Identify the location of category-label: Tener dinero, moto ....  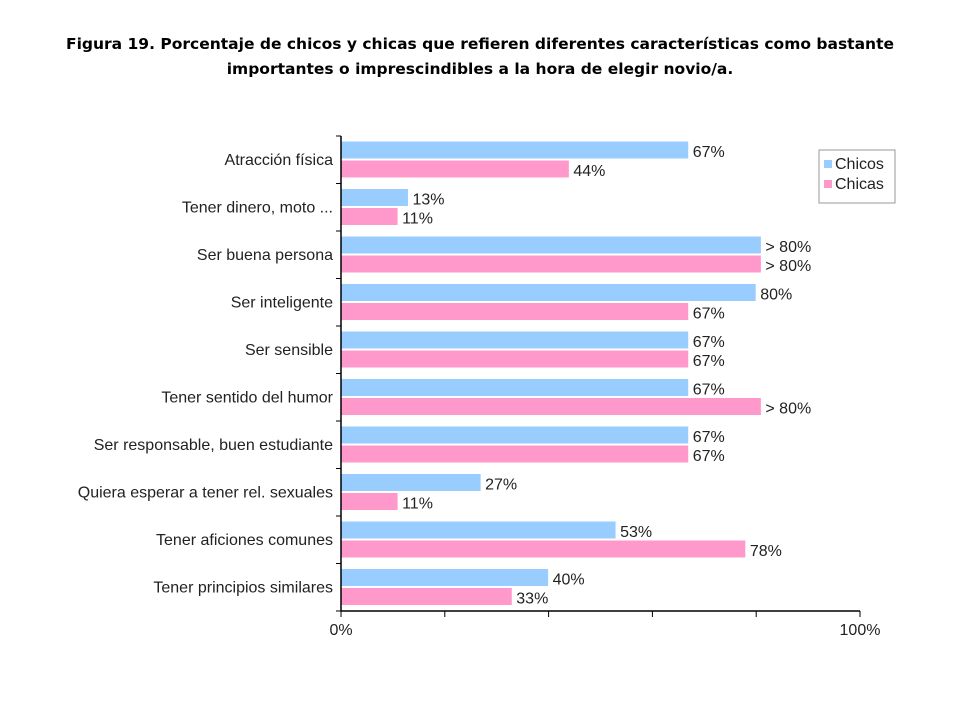
(257, 208).